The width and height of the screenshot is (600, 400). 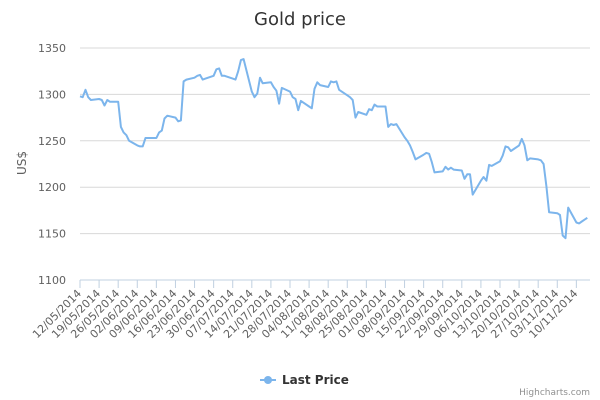 I want to click on chart-title: Gold price, so click(x=300, y=19).